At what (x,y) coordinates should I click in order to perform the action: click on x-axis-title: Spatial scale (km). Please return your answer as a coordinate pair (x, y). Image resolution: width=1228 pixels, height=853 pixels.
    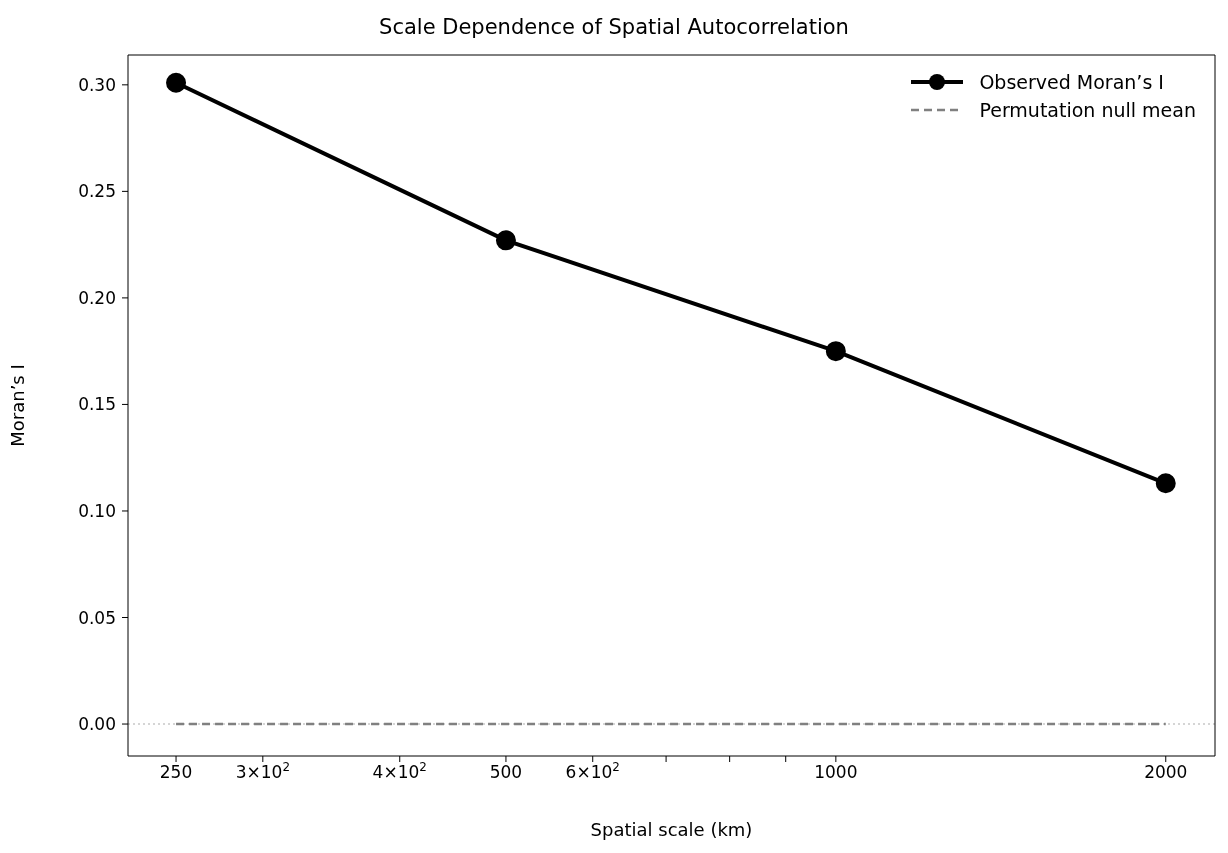
    Looking at the image, I should click on (671, 829).